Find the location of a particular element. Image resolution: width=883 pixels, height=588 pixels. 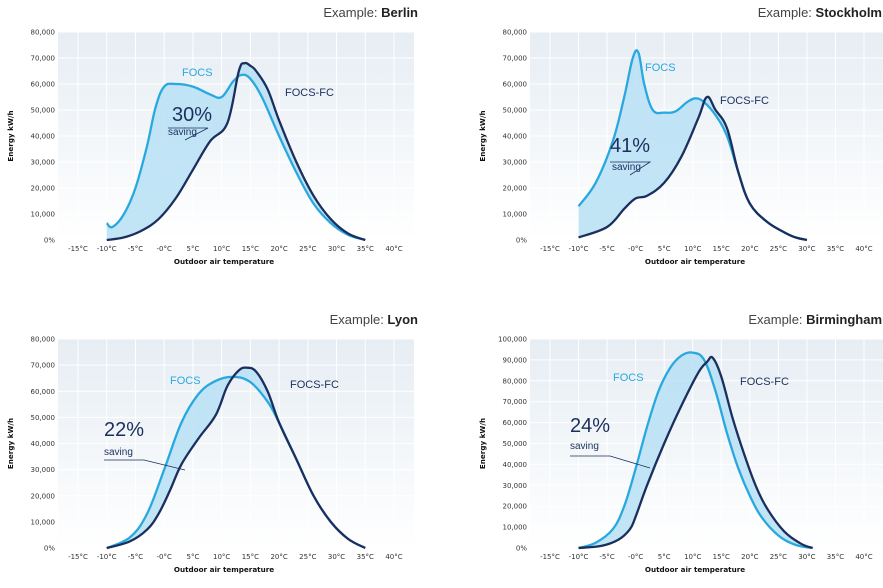

saving-area is located at coordinates (695, 450).